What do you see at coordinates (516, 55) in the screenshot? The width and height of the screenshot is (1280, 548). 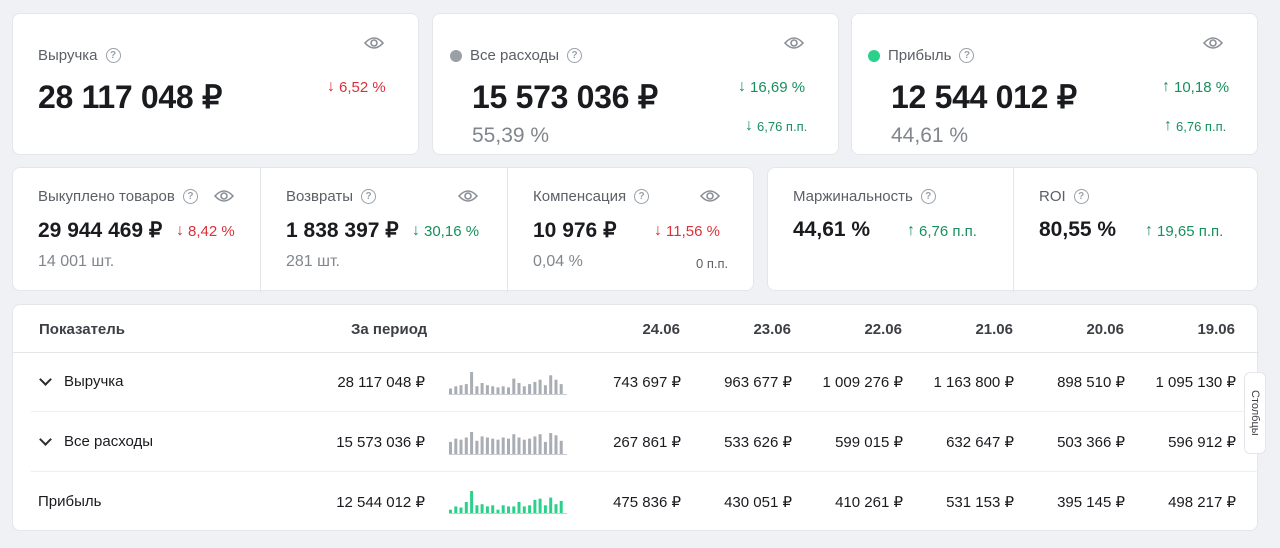 I see `expenses-label-row: Все расходы ?` at bounding box center [516, 55].